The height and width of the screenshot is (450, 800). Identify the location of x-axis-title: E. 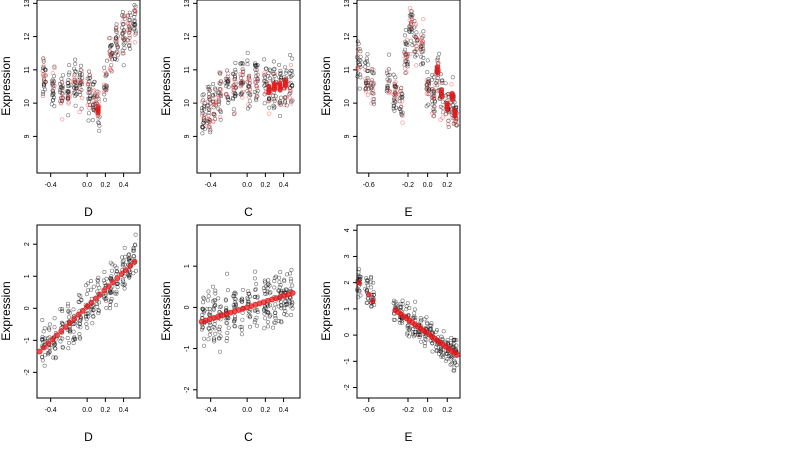
(408, 437).